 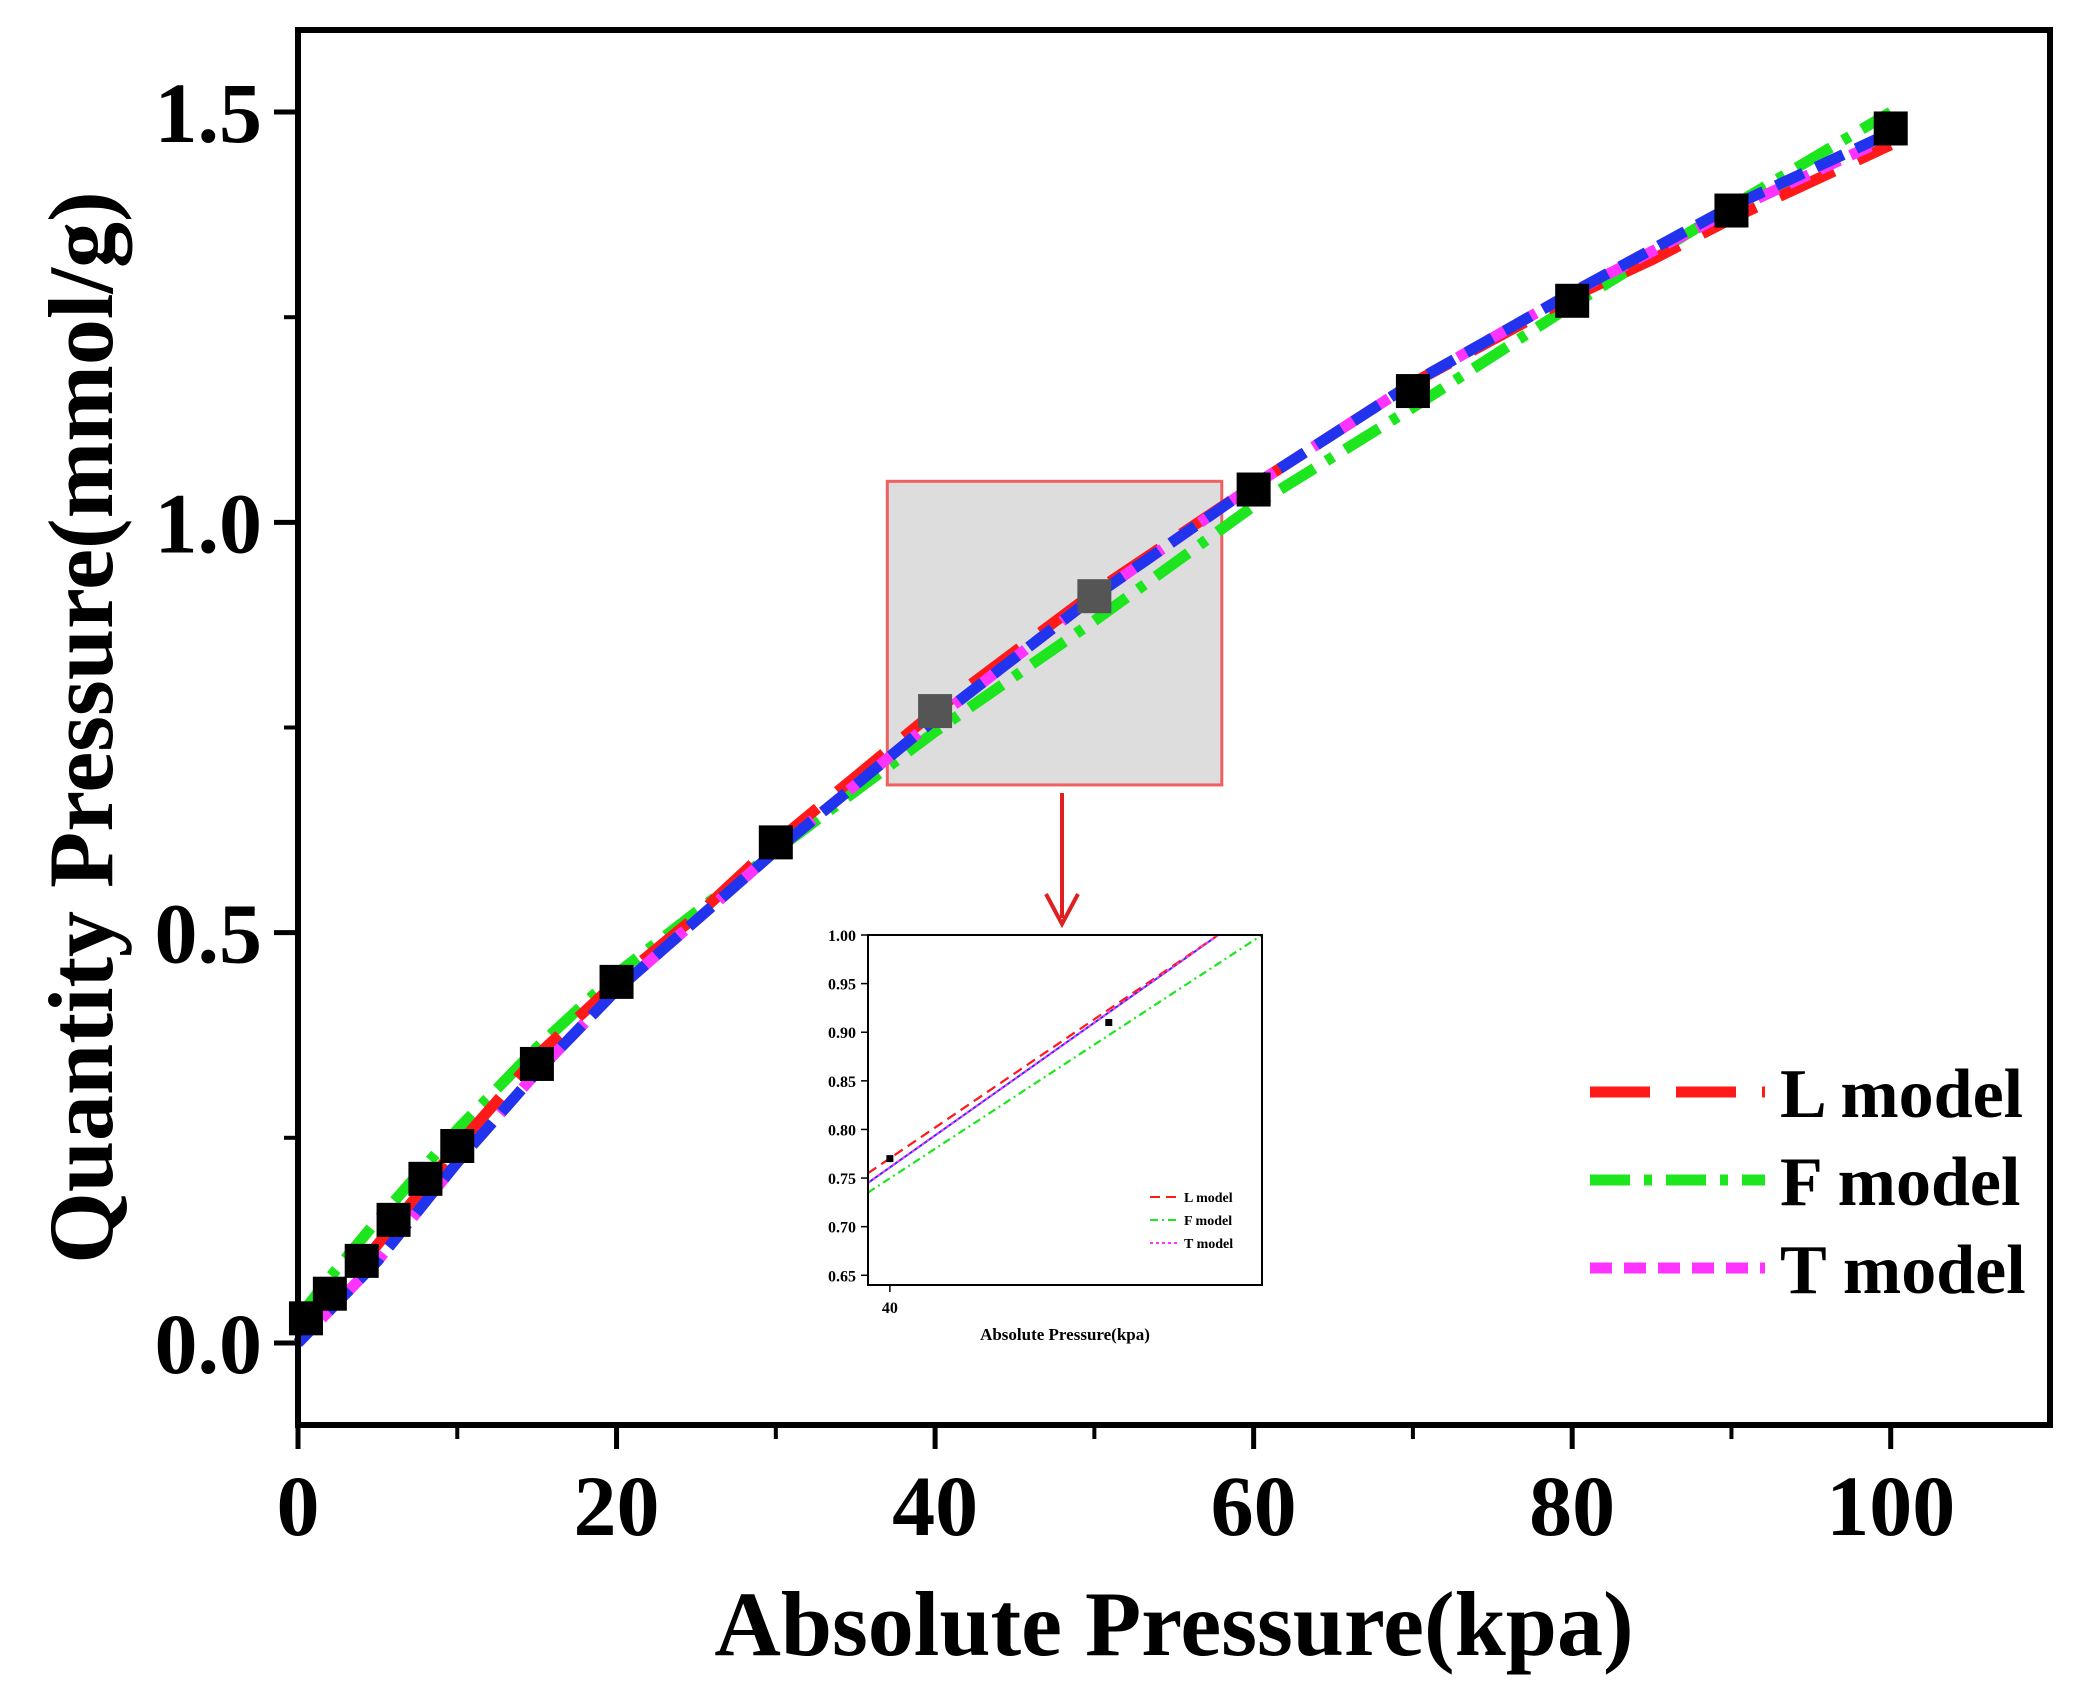 What do you see at coordinates (1208, 1244) in the screenshot?
I see `inset-legend-label: T model` at bounding box center [1208, 1244].